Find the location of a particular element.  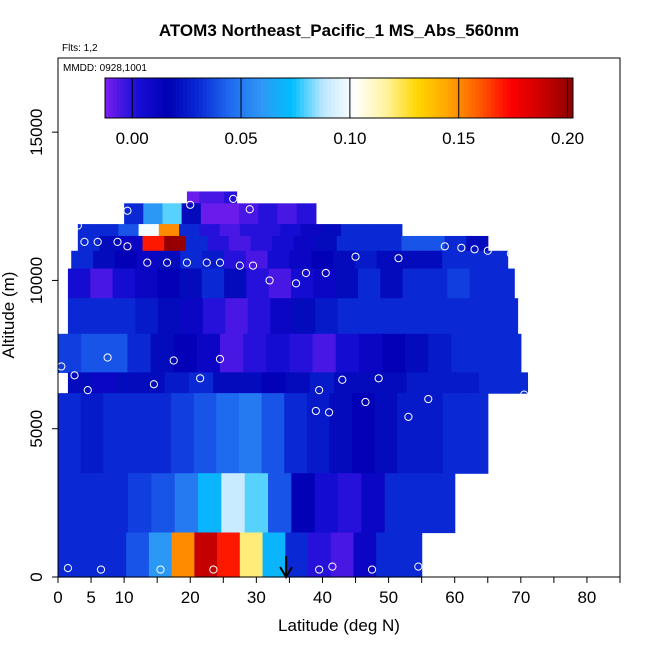

x-tick-label: 60 is located at coordinates (454, 597).